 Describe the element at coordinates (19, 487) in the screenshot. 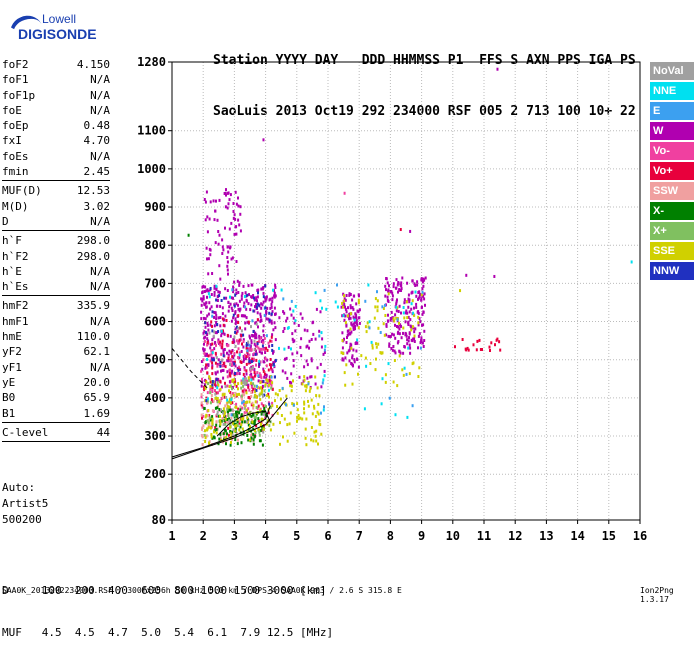

I see `auto-label: Auto:` at that location.